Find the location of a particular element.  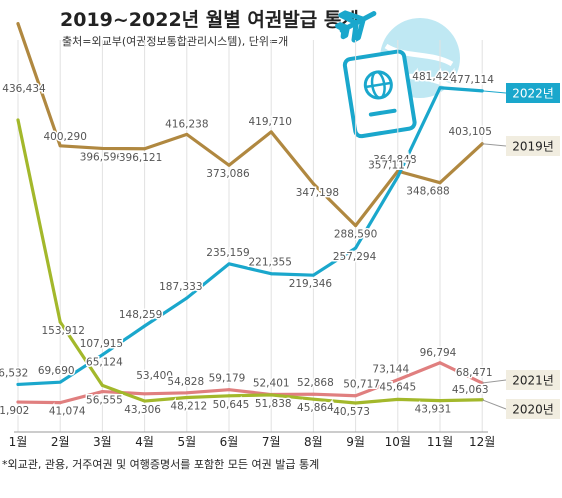

x-tick-label: 3월 is located at coordinates (102, 442).